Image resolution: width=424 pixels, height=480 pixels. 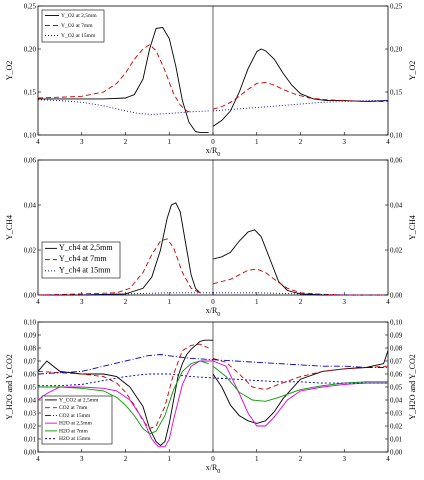 I want to click on y-tick-label-right: 0,01, so click(x=396, y=439).